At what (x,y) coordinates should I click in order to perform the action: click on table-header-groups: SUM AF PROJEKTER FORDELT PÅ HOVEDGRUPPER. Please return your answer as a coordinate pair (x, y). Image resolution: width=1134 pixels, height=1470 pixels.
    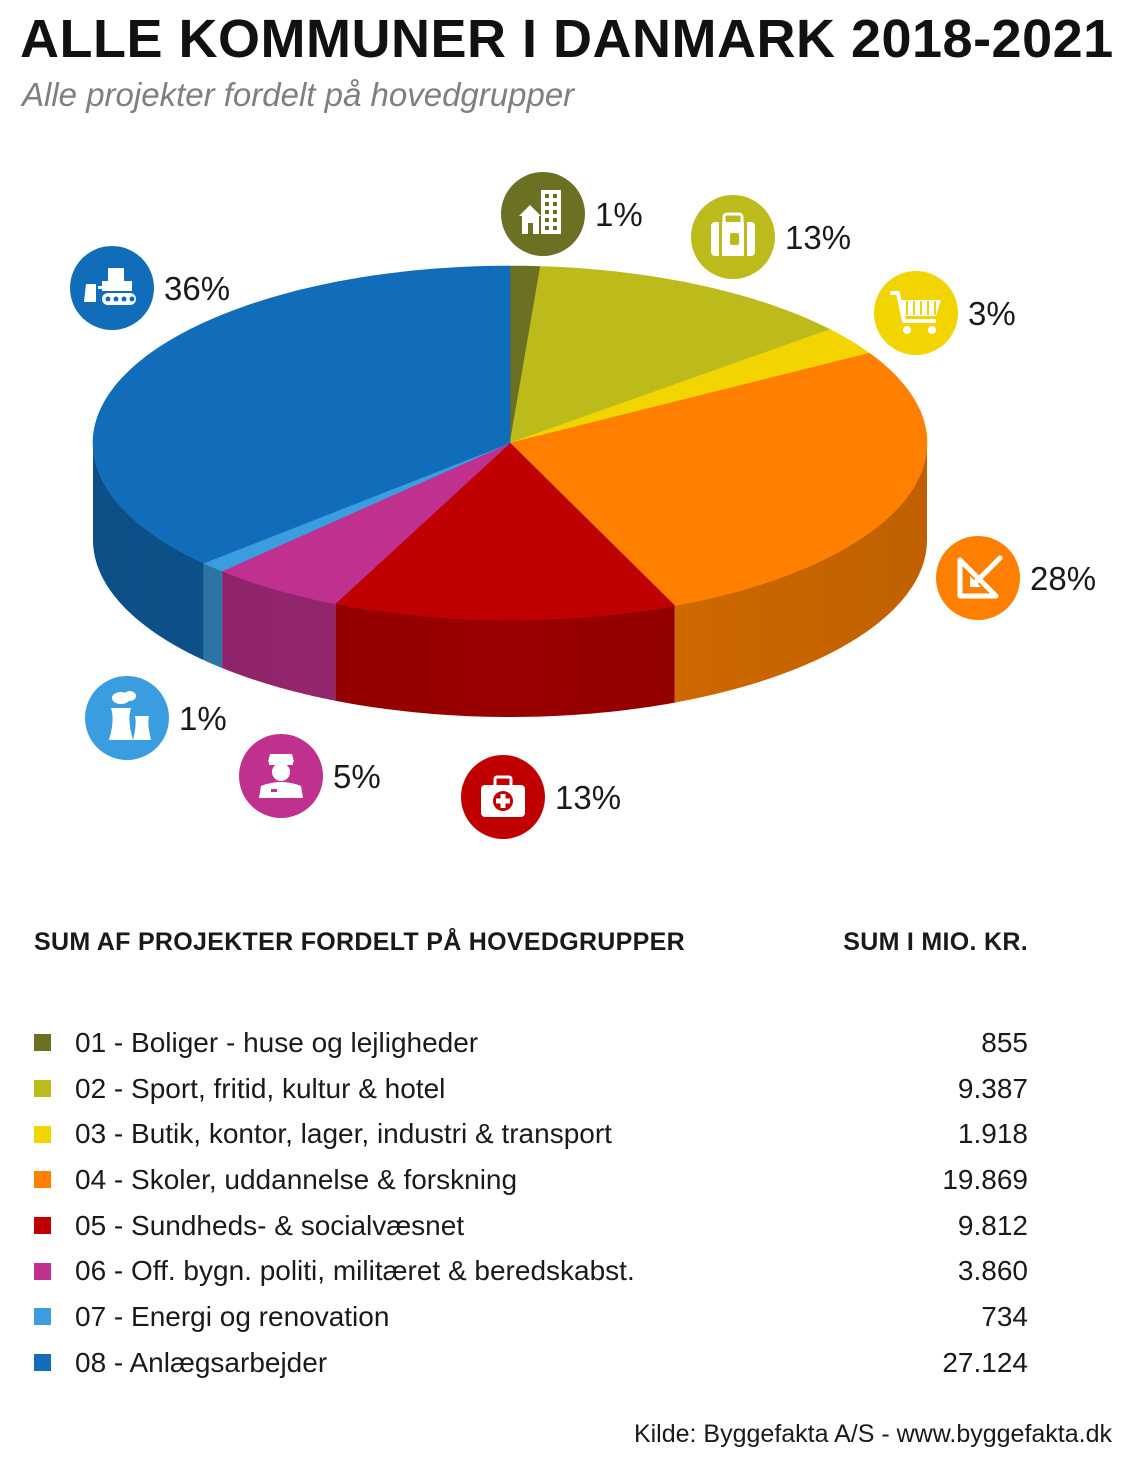
    Looking at the image, I should click on (359, 942).